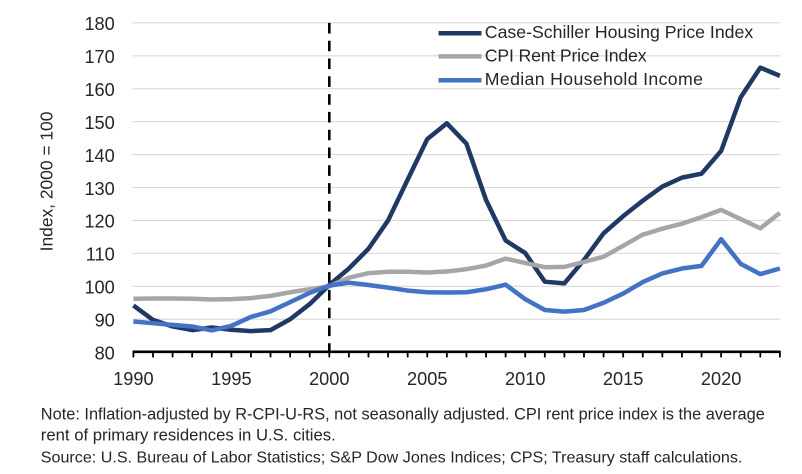  What do you see at coordinates (99, 222) in the screenshot?
I see `svg-text: 120` at bounding box center [99, 222].